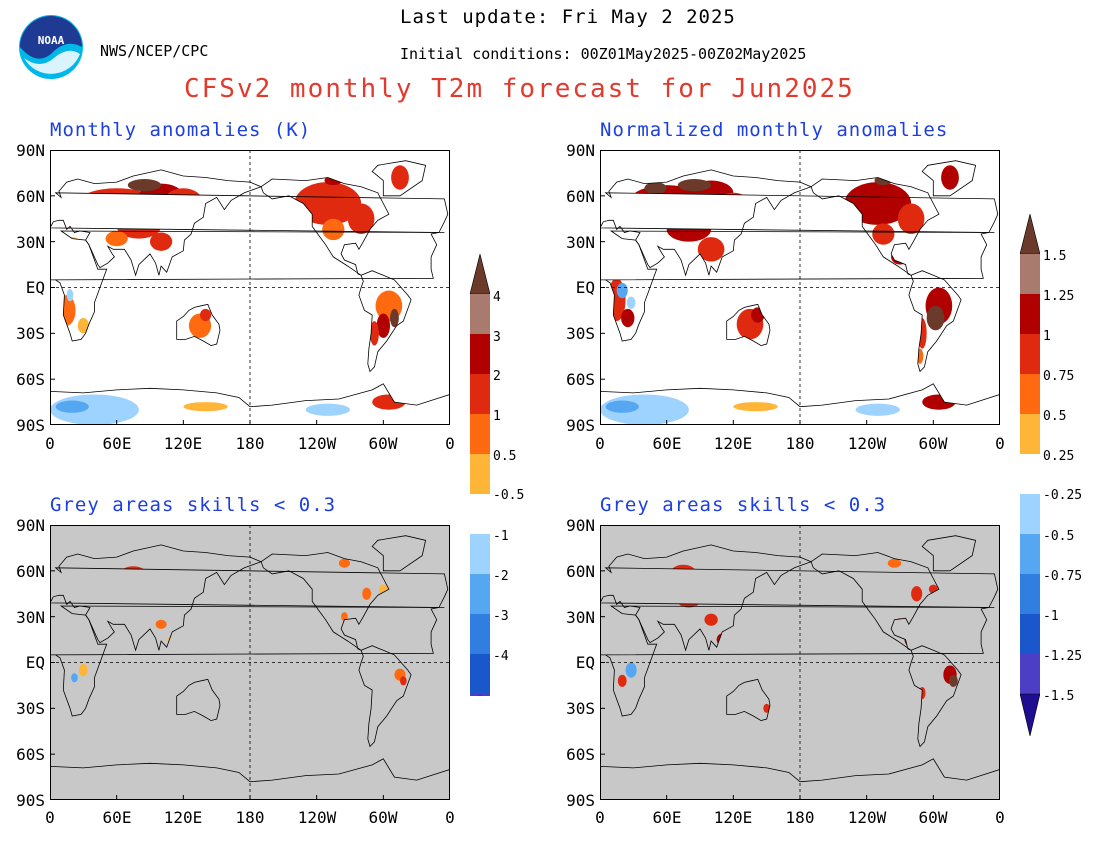  Describe the element at coordinates (1055, 256) in the screenshot. I see `colorbar-label: 1.5` at that location.